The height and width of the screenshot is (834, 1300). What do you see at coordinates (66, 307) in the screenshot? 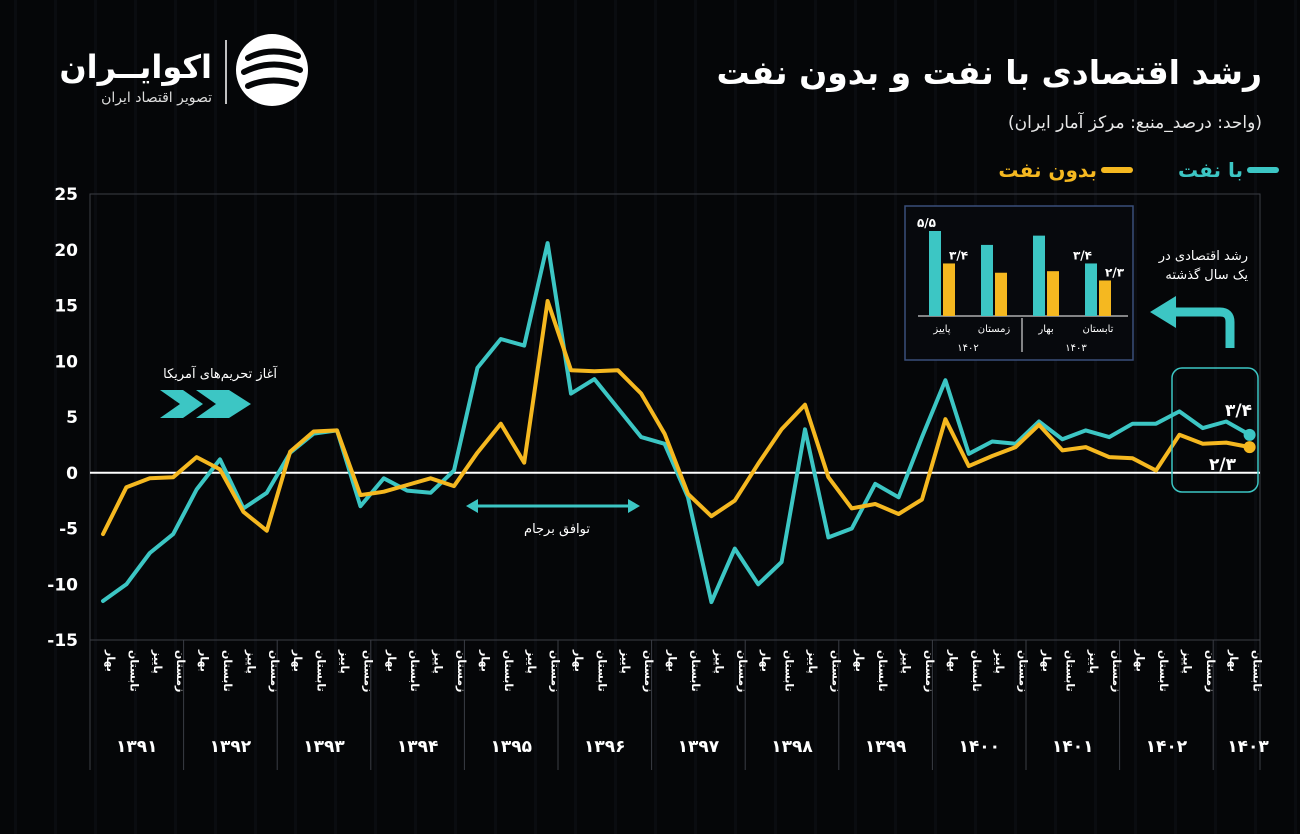
I see `y-tick-label: 15` at bounding box center [66, 307].